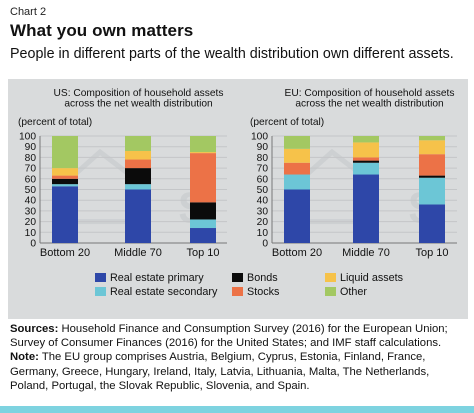 The image size is (474, 413). Describe the element at coordinates (366, 161) in the screenshot. I see `eu-bar-1-bonds` at that location.